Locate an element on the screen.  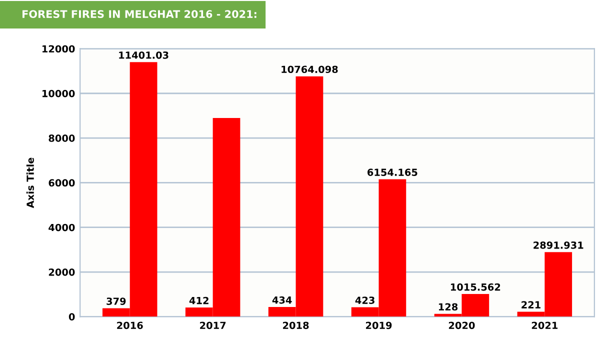
x-tick-label: 2020 is located at coordinates (461, 326).